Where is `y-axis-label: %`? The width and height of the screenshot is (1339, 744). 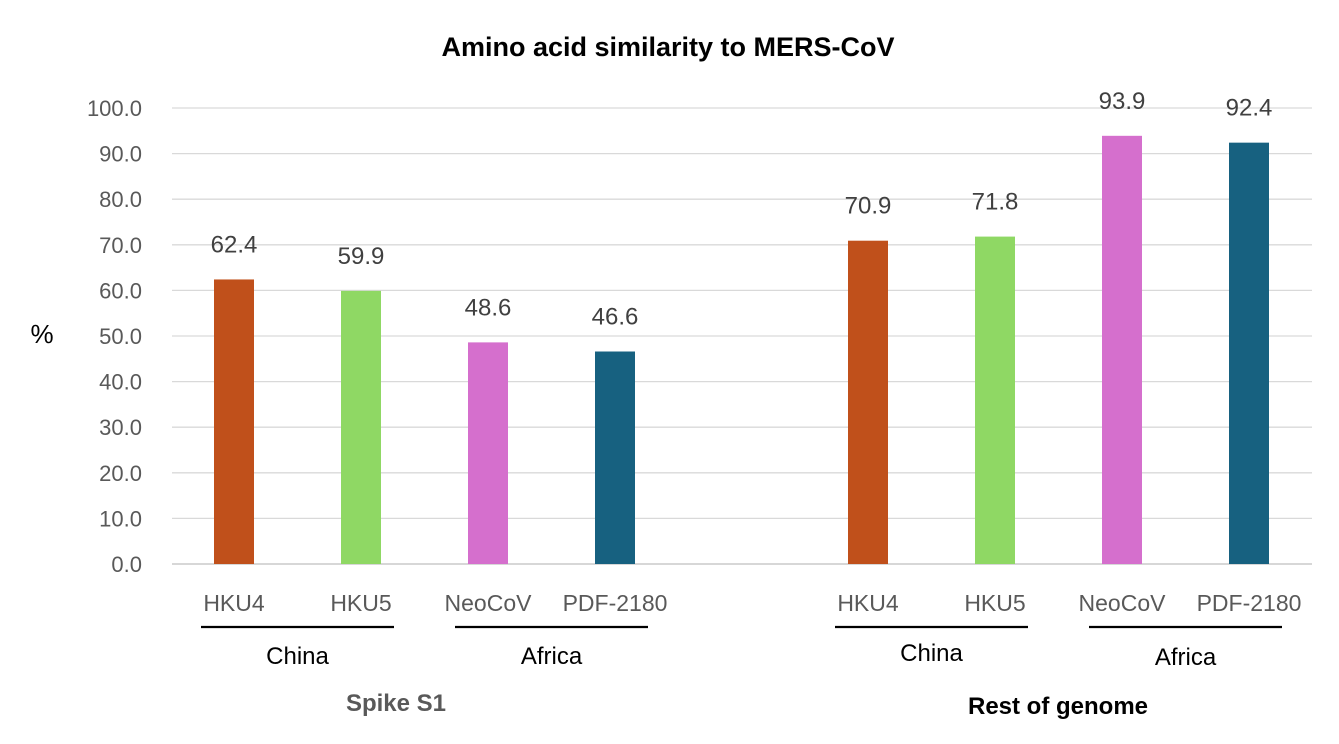
y-axis-label: % is located at coordinates (41, 334).